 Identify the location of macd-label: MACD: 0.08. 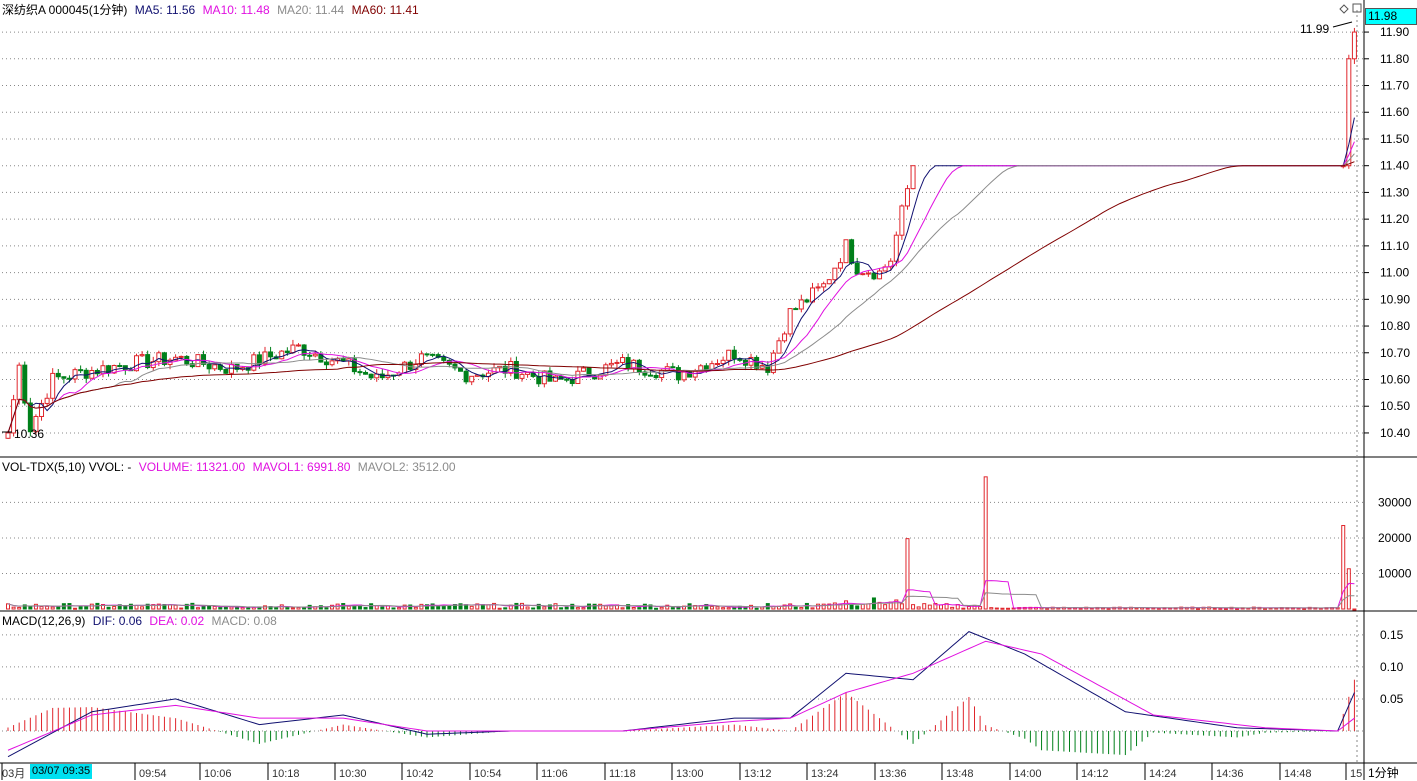
(244, 621).